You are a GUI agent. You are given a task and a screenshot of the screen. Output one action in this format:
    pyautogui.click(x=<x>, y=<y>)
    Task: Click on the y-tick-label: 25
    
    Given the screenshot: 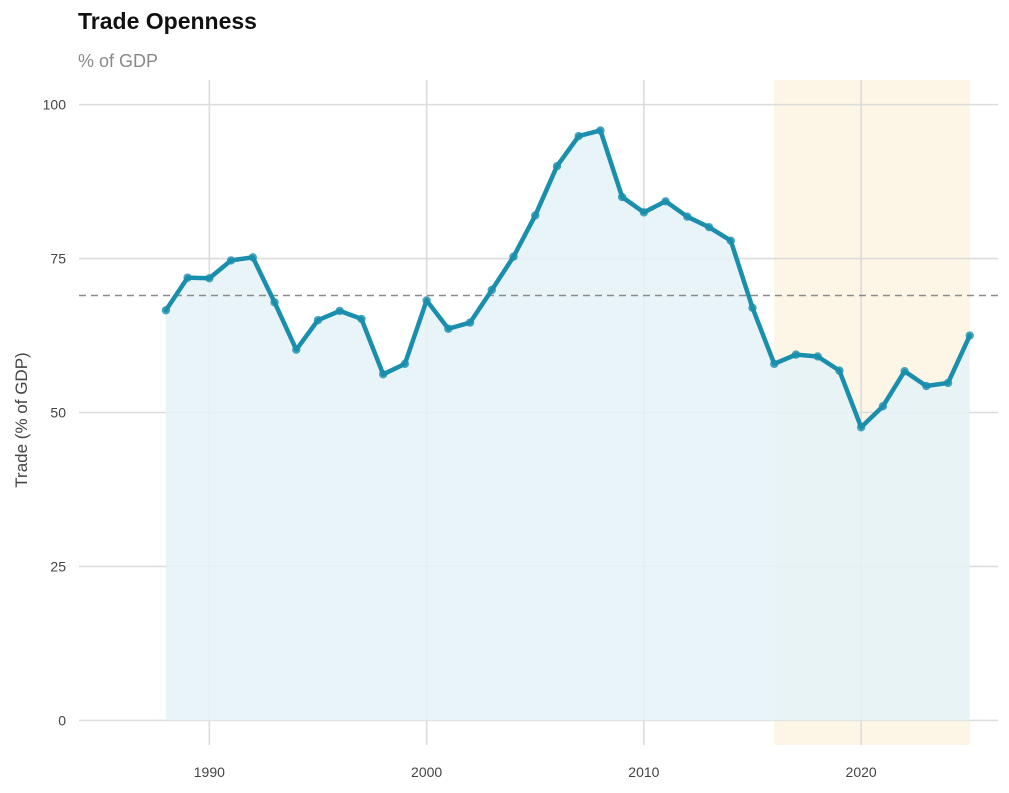 What is the action you would take?
    pyautogui.click(x=58, y=566)
    